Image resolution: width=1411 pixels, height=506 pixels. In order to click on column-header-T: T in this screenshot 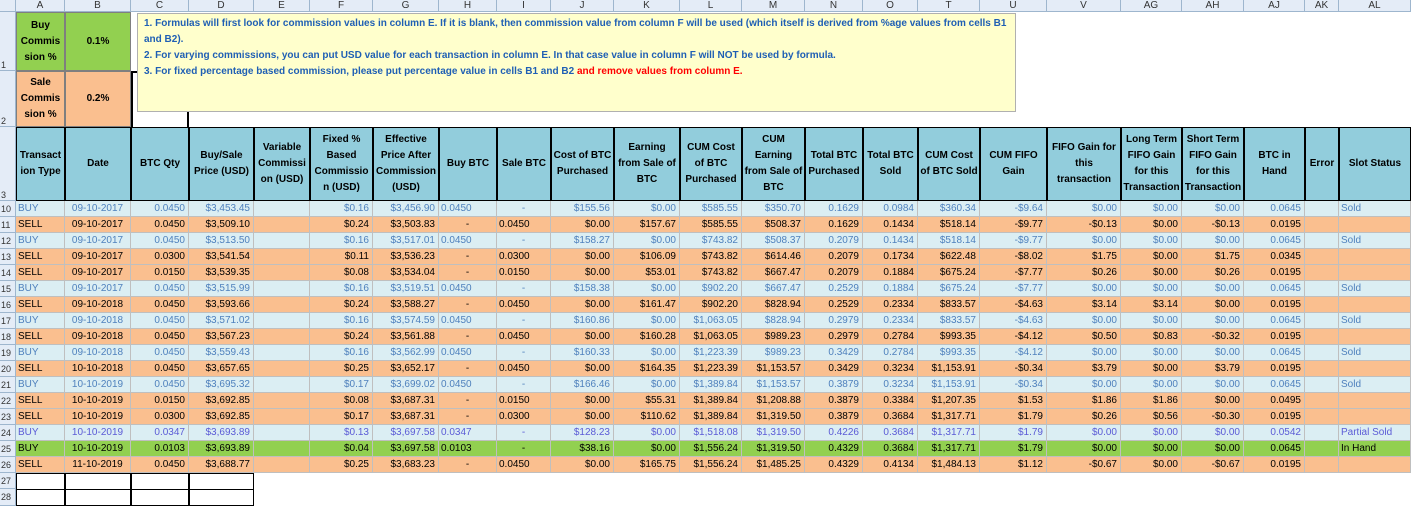, I will do `click(949, 6)`.